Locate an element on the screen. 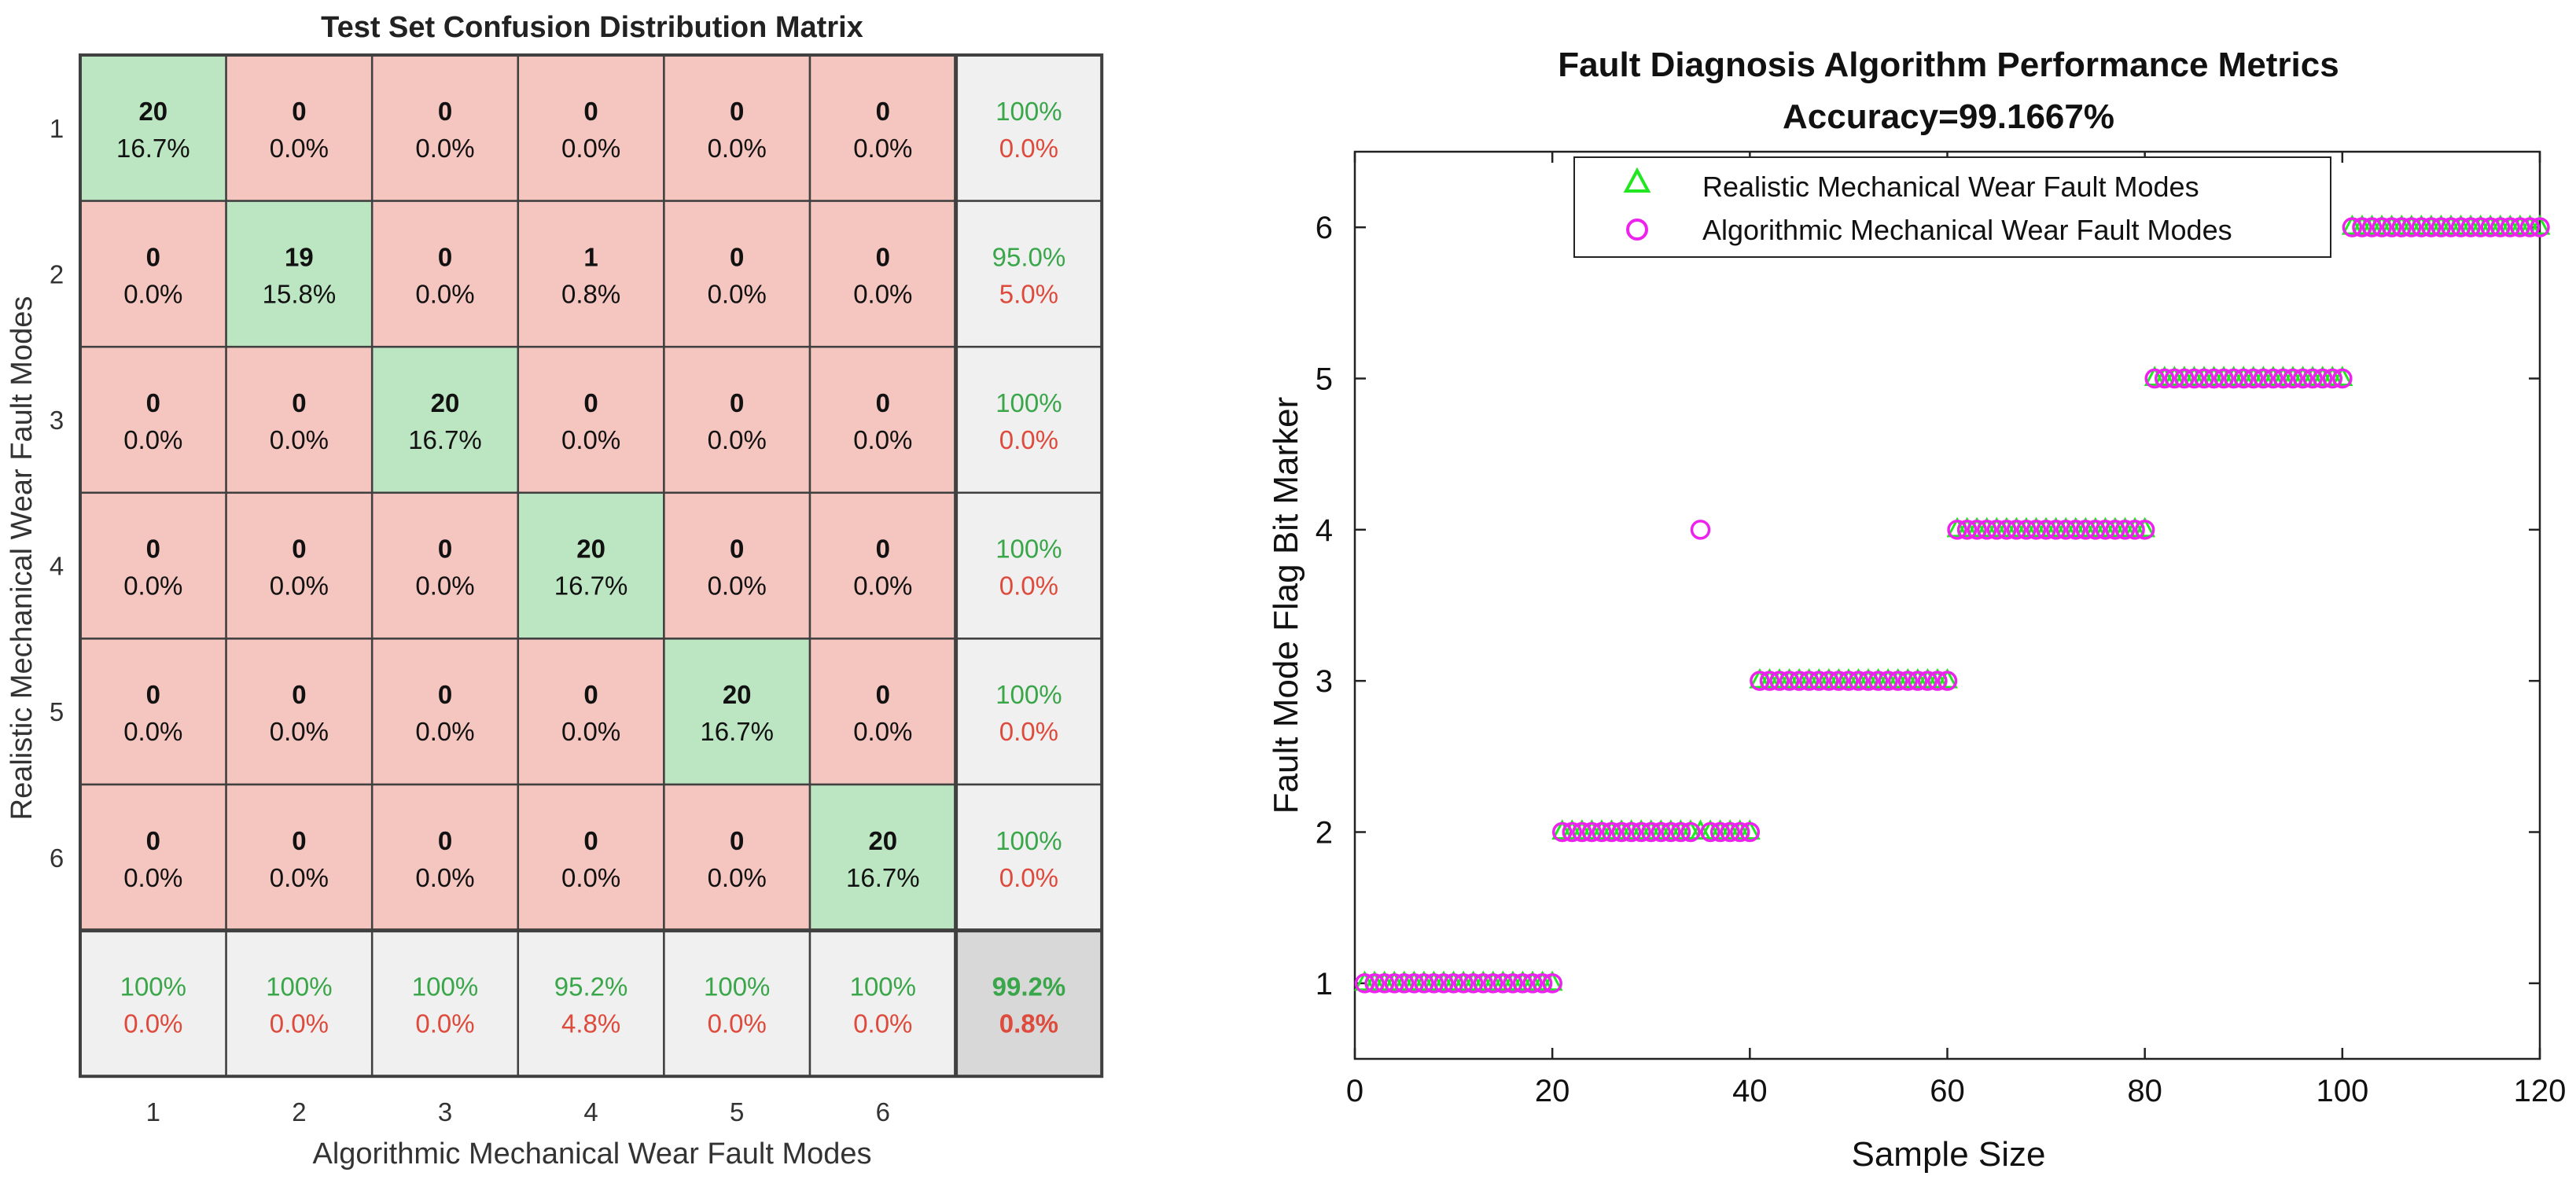 This screenshot has width=2576, height=1187. col-tick-label: 6 is located at coordinates (883, 1111).